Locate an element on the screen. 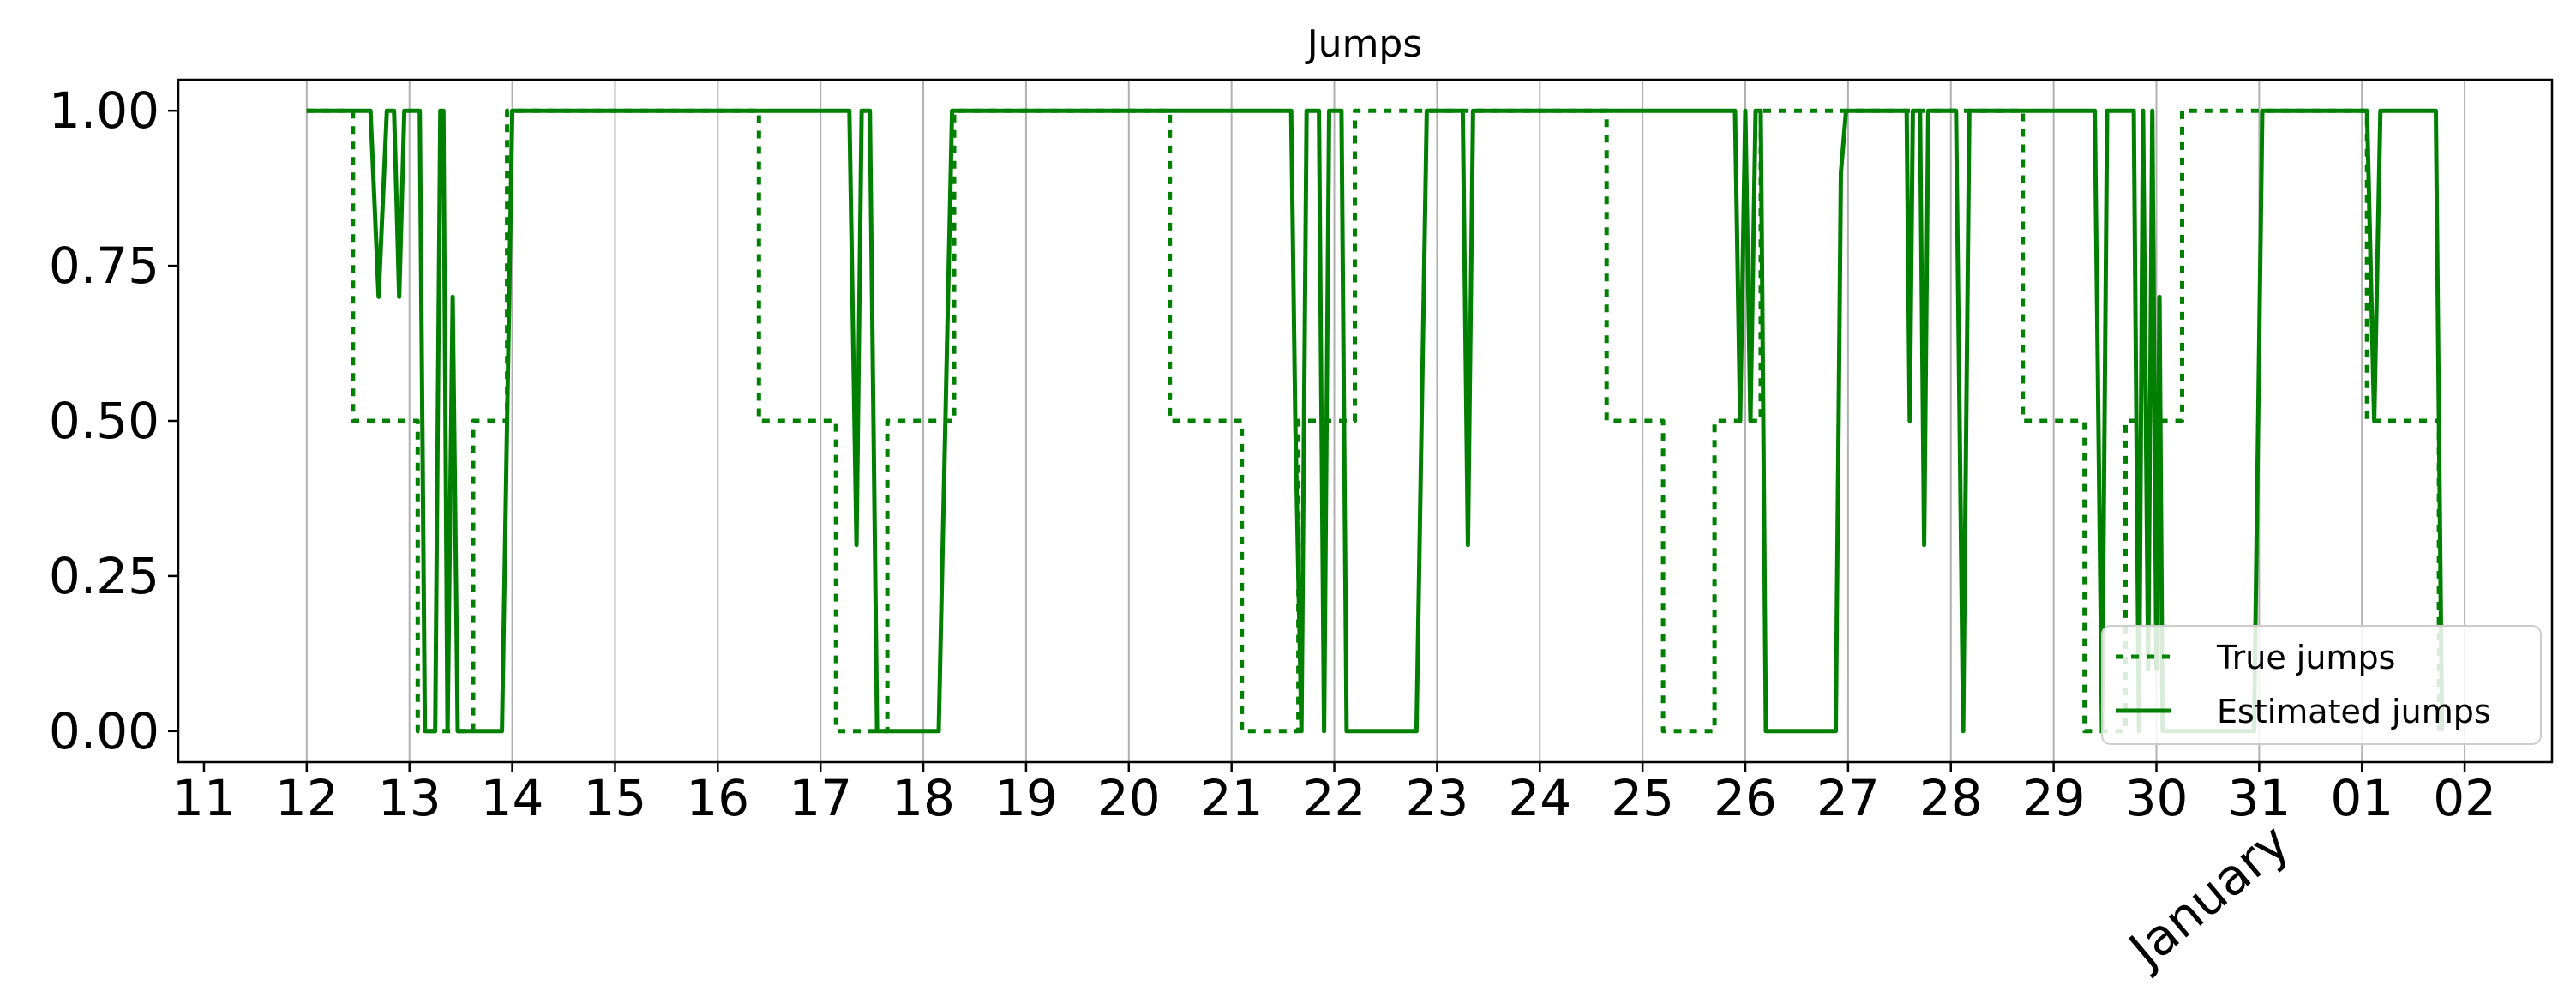 This screenshot has height=1003, width=2576. chart-title: Jumps is located at coordinates (1364, 44).